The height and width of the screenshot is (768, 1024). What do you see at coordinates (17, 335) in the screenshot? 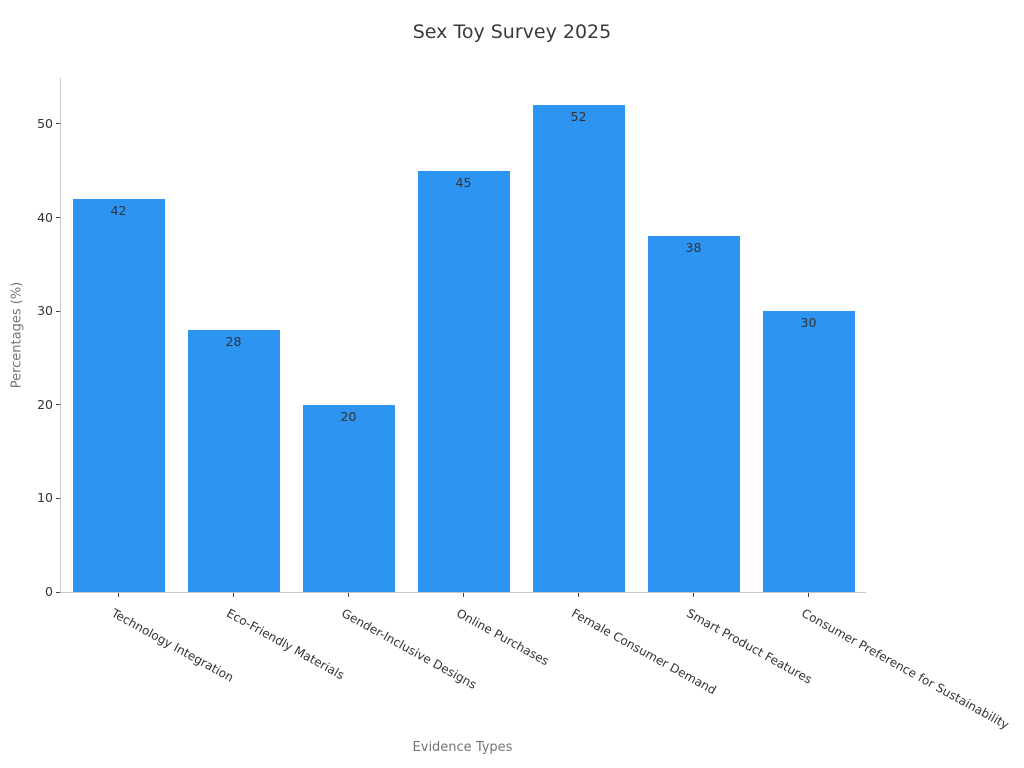
I see `y-axis-label: Percentages (%)` at bounding box center [17, 335].